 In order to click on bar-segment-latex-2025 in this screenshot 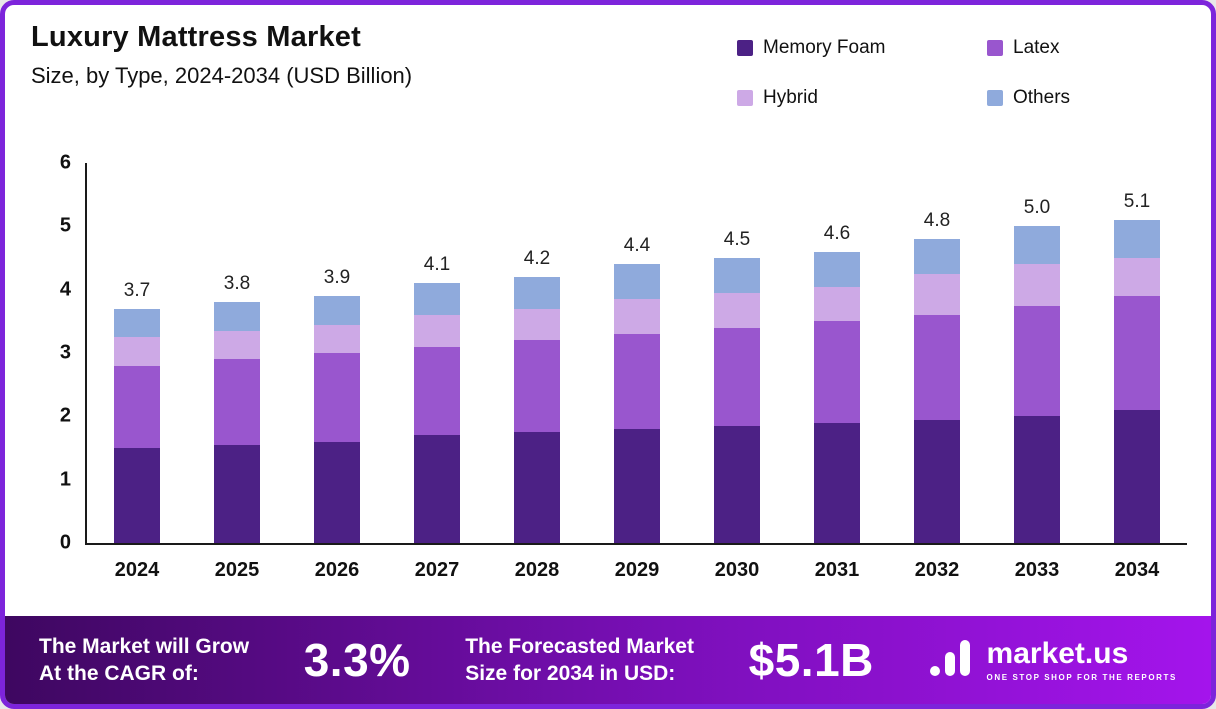, I will do `click(237, 402)`.